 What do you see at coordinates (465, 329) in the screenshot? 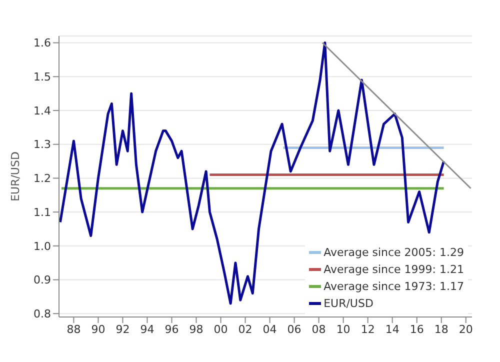
I see `x-tick-label: 20` at bounding box center [465, 329].